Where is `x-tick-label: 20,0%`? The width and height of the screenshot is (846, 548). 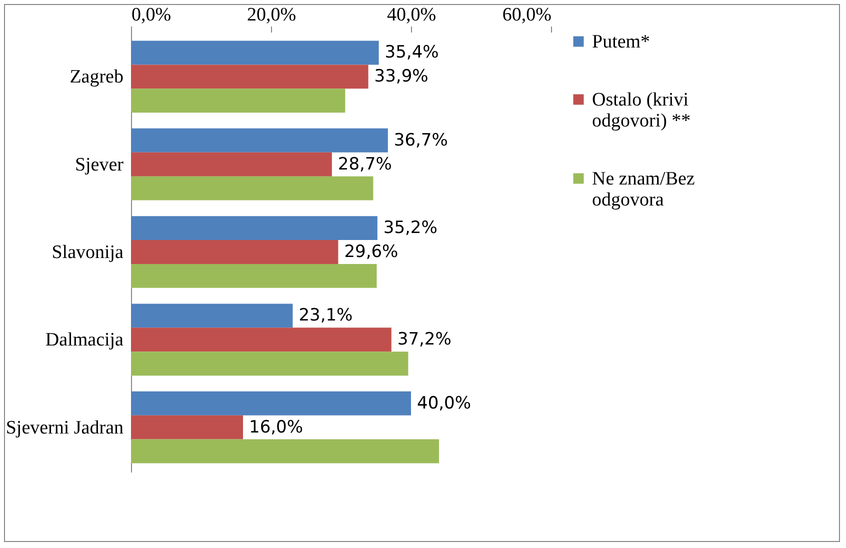 x-tick-label: 20,0% is located at coordinates (271, 15).